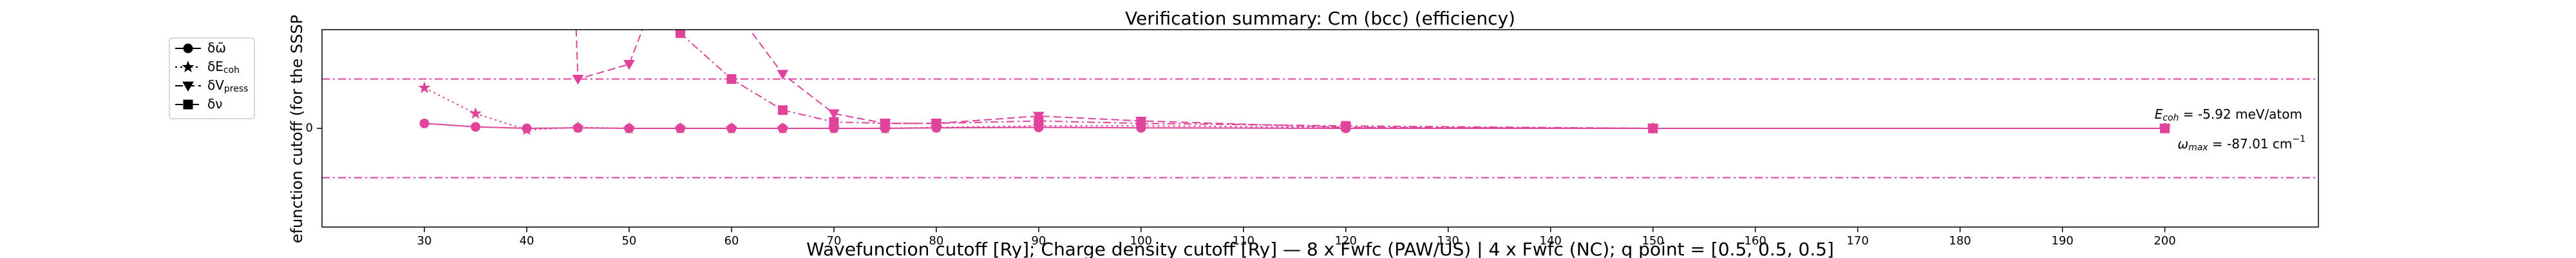 The height and width of the screenshot is (258, 2576). What do you see at coordinates (232, 70) in the screenshot?
I see `legend-subscript: coh` at bounding box center [232, 70].